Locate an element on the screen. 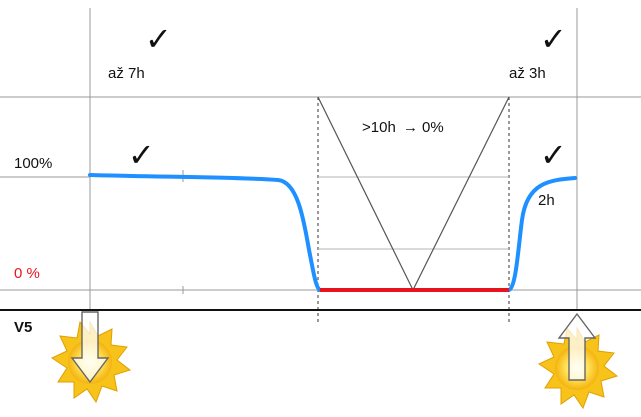  v-right-arm is located at coordinates (461, 193).